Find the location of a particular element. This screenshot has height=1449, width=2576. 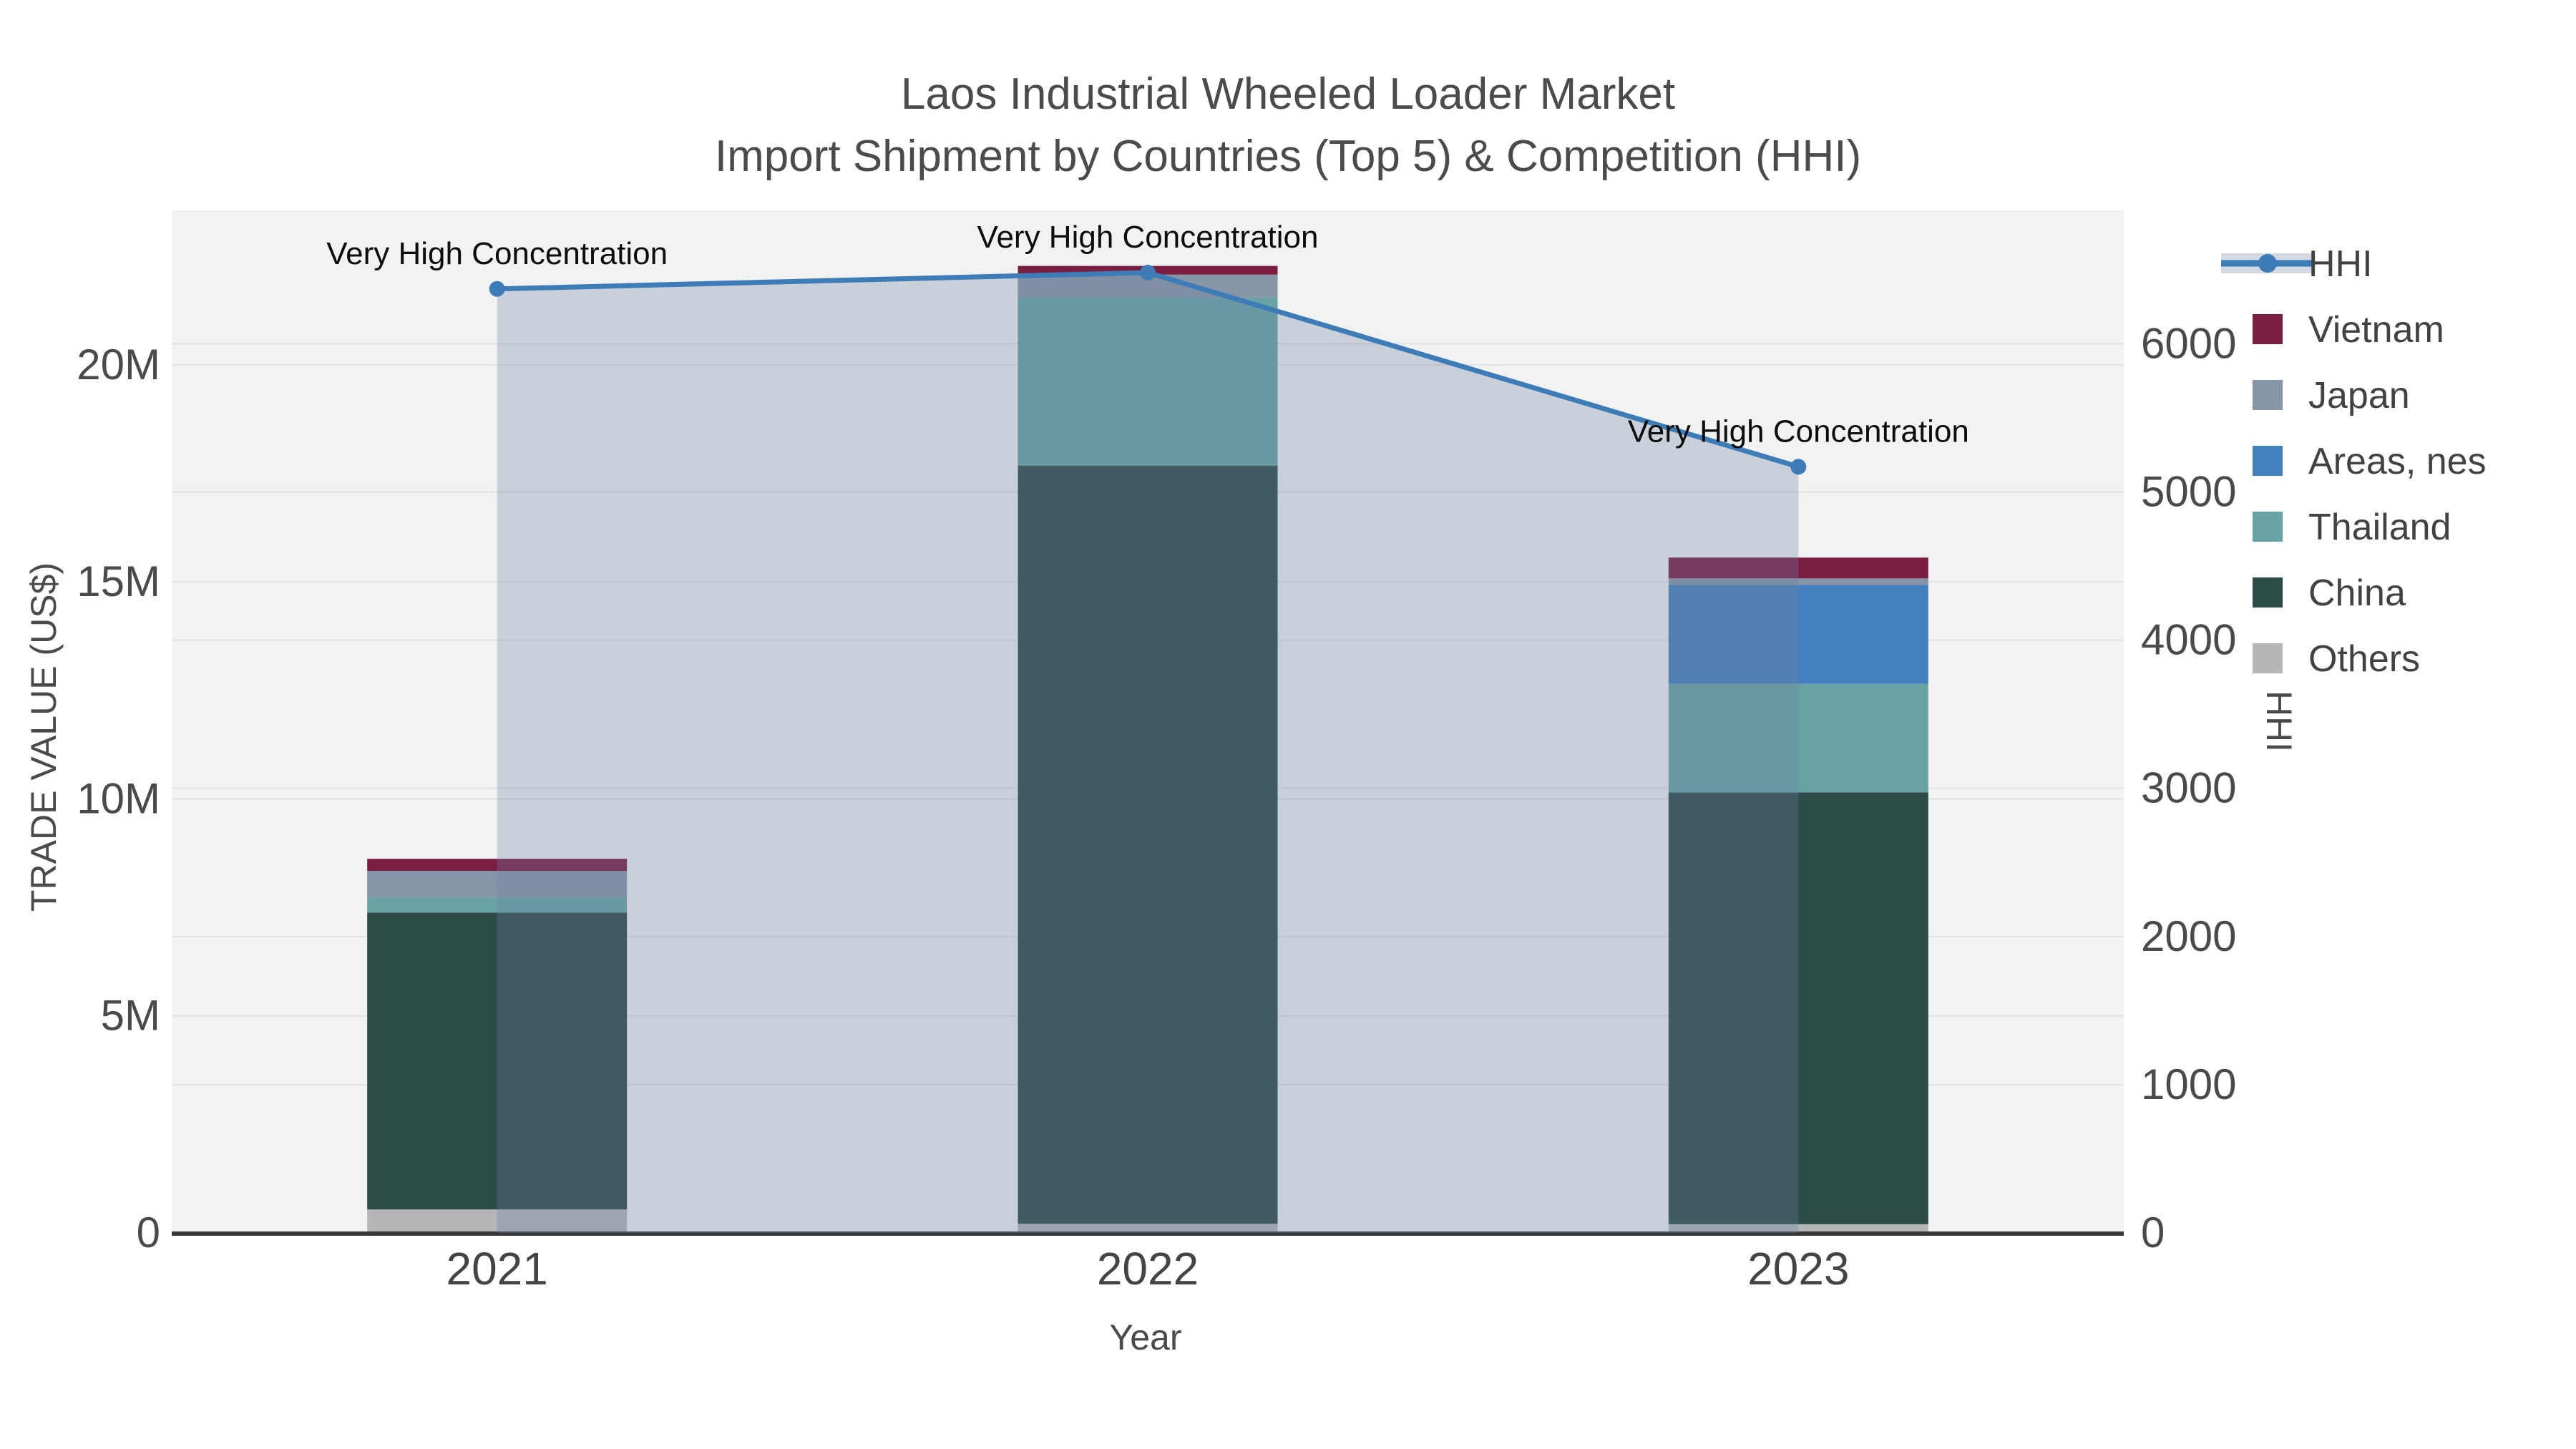

legend-item-japan: Japan is located at coordinates (2331, 395).